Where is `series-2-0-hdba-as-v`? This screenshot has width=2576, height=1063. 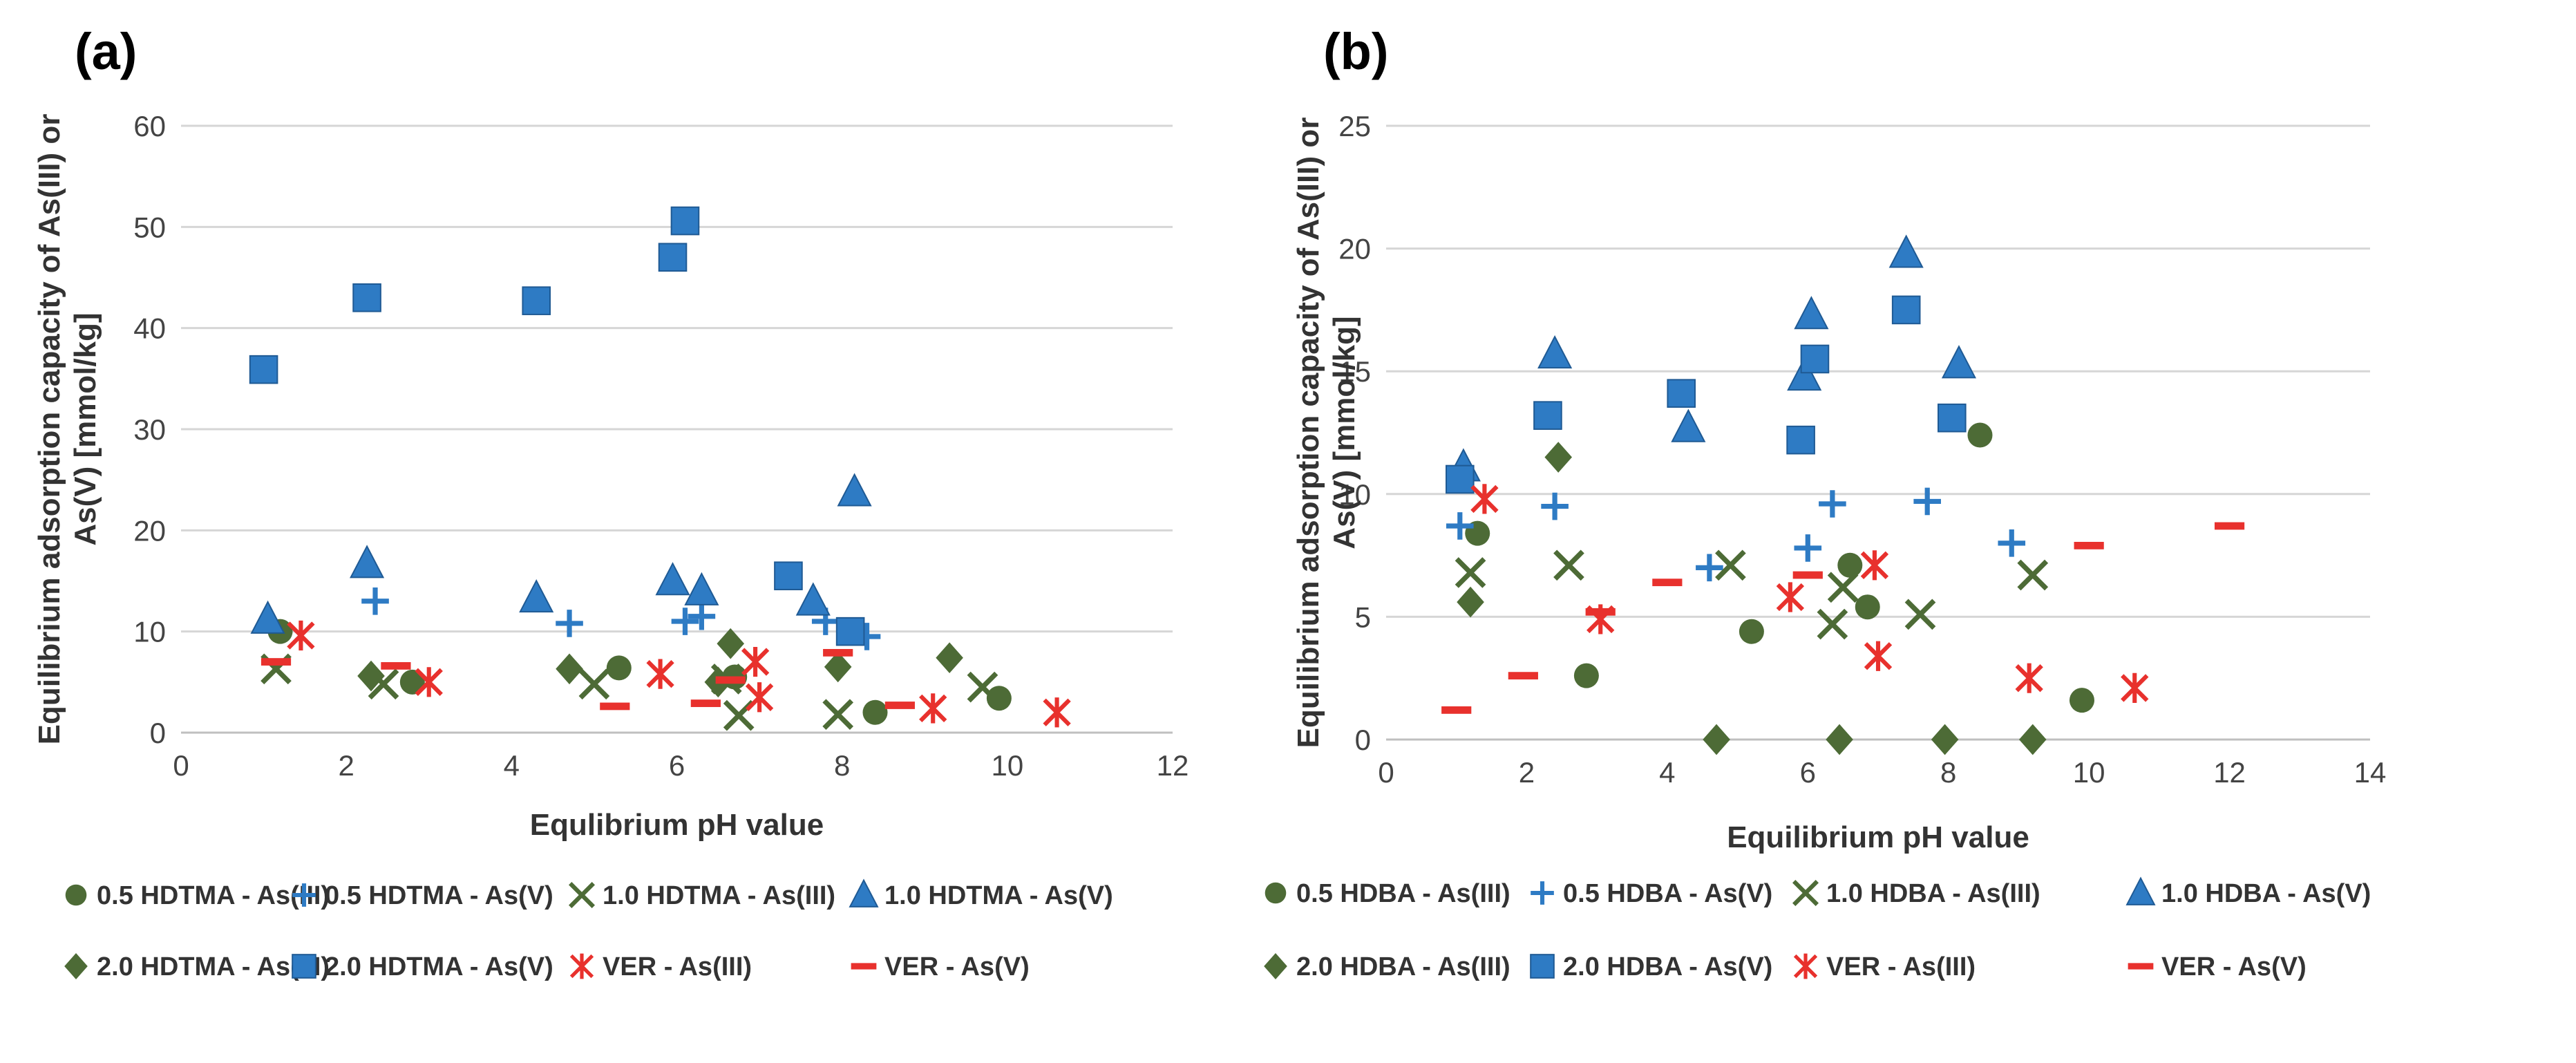 series-2-0-hdba-as-v is located at coordinates (1706, 394).